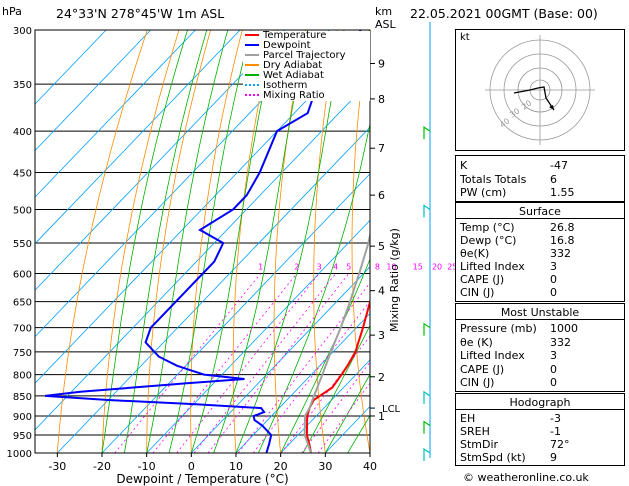 The height and width of the screenshot is (486, 629). I want to click on mixing-ratio-label: 25, so click(452, 267).